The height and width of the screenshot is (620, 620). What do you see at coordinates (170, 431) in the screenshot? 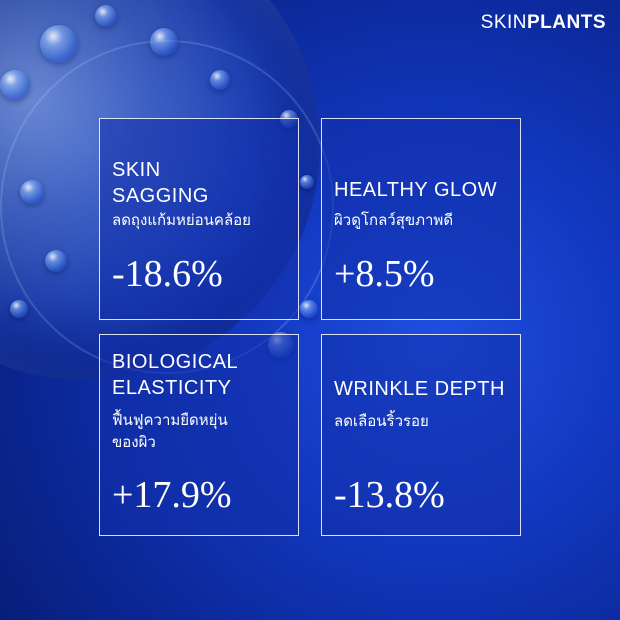
I see `stat-subtitle: ฟื้นฟูความยืดหยุ่น ของผิว` at bounding box center [170, 431].